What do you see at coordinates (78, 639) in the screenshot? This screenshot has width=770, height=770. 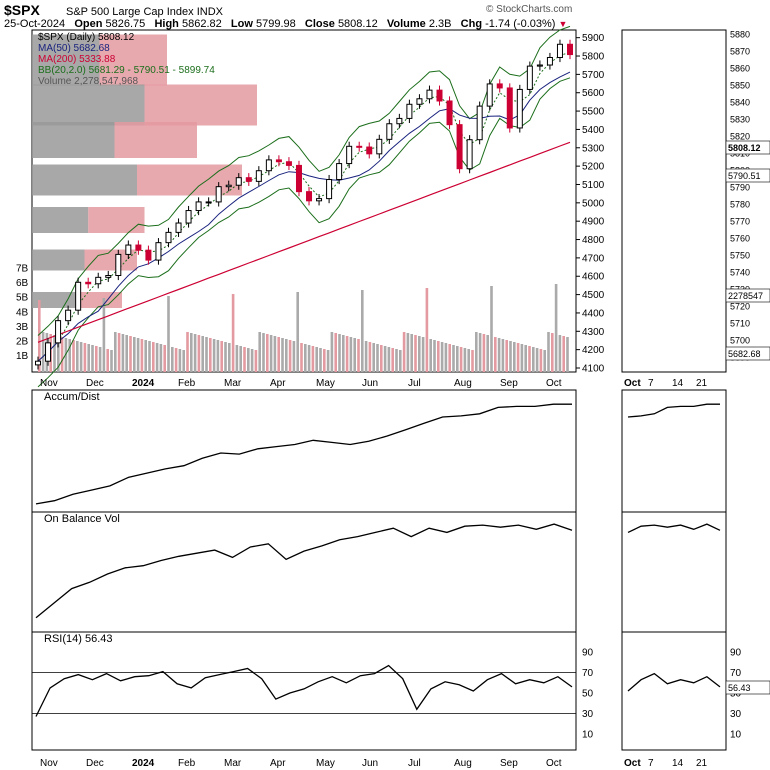 I see `rsi-label: RSI(14) 56.43` at bounding box center [78, 639].